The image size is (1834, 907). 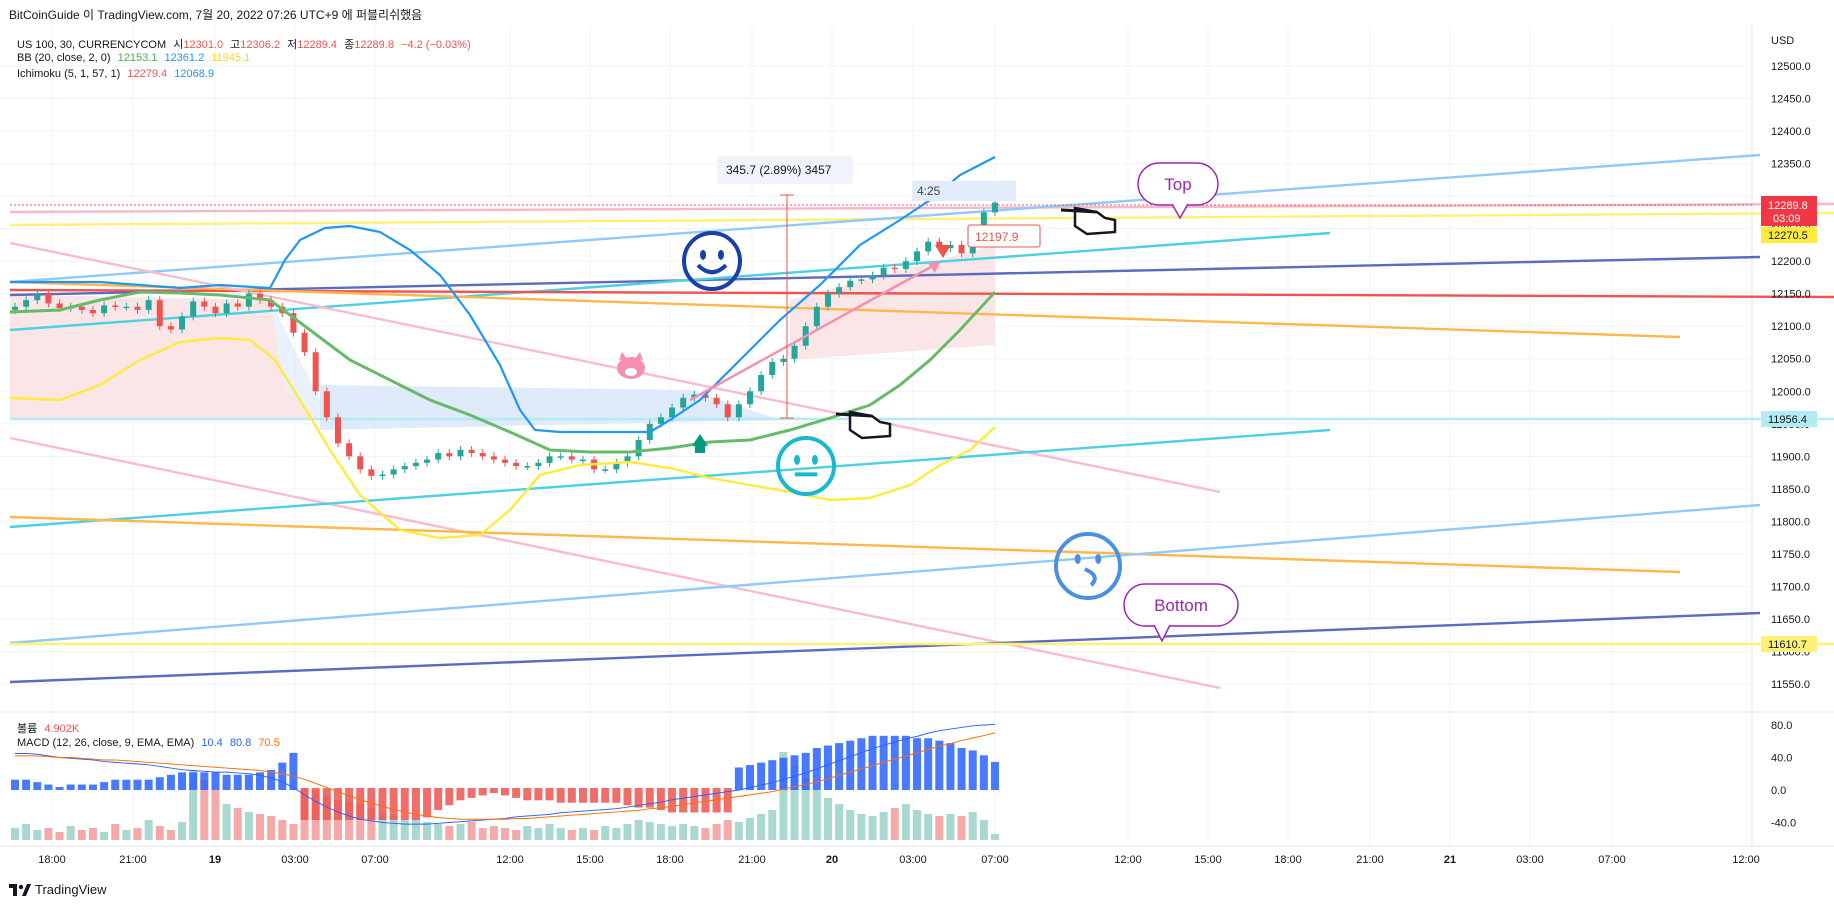 I want to click on time-tick-label: 20, so click(x=832, y=860).